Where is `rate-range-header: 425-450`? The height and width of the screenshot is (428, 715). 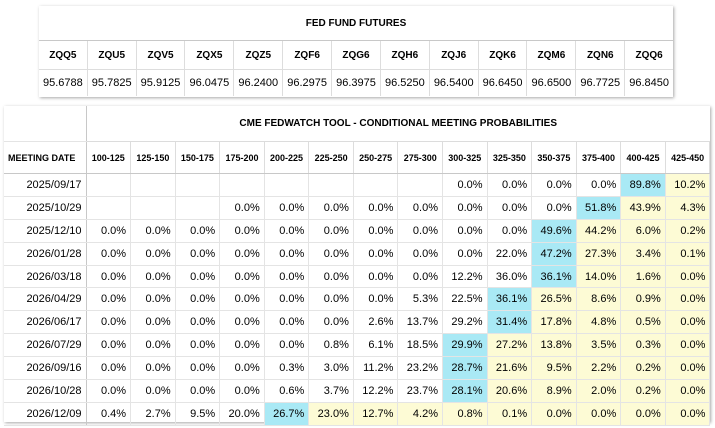 rate-range-header: 425-450 is located at coordinates (688, 157).